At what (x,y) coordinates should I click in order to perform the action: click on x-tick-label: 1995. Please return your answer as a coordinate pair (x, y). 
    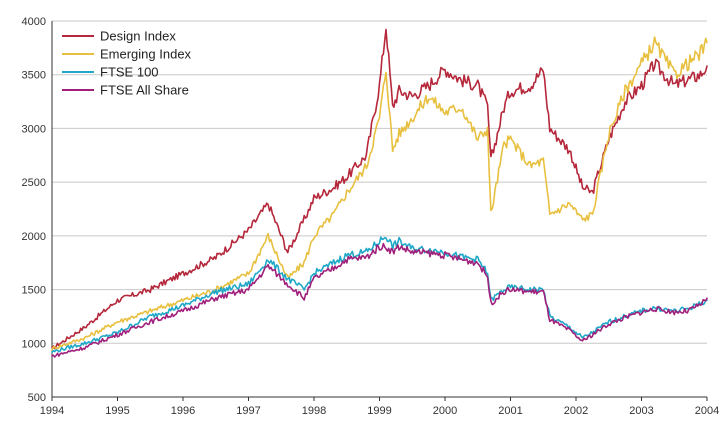
    Looking at the image, I should click on (117, 411).